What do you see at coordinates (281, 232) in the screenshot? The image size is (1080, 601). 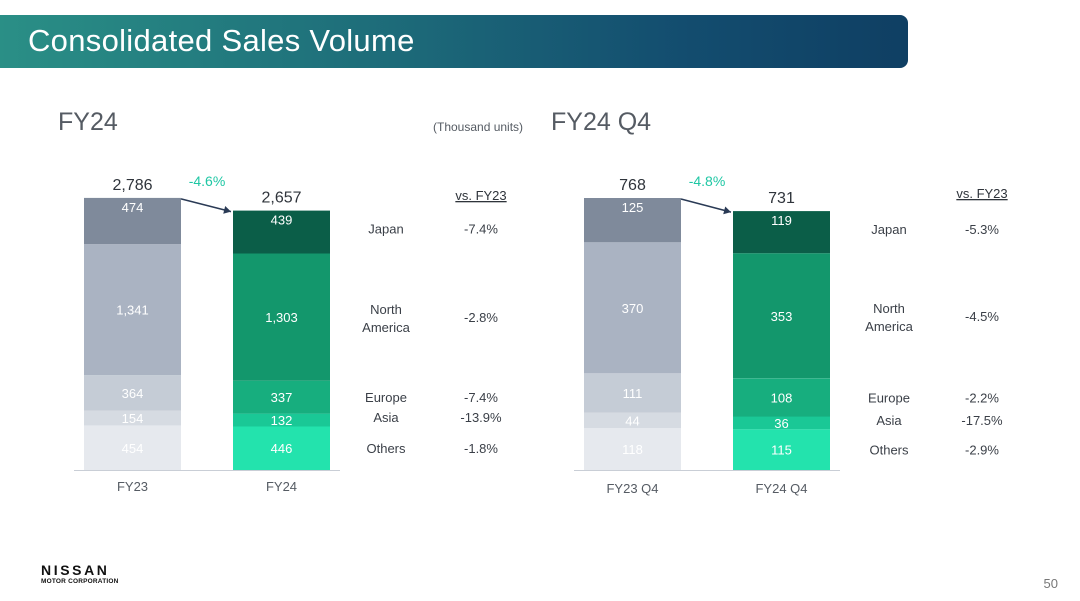 I see `bar-segment-japan-fy24` at bounding box center [281, 232].